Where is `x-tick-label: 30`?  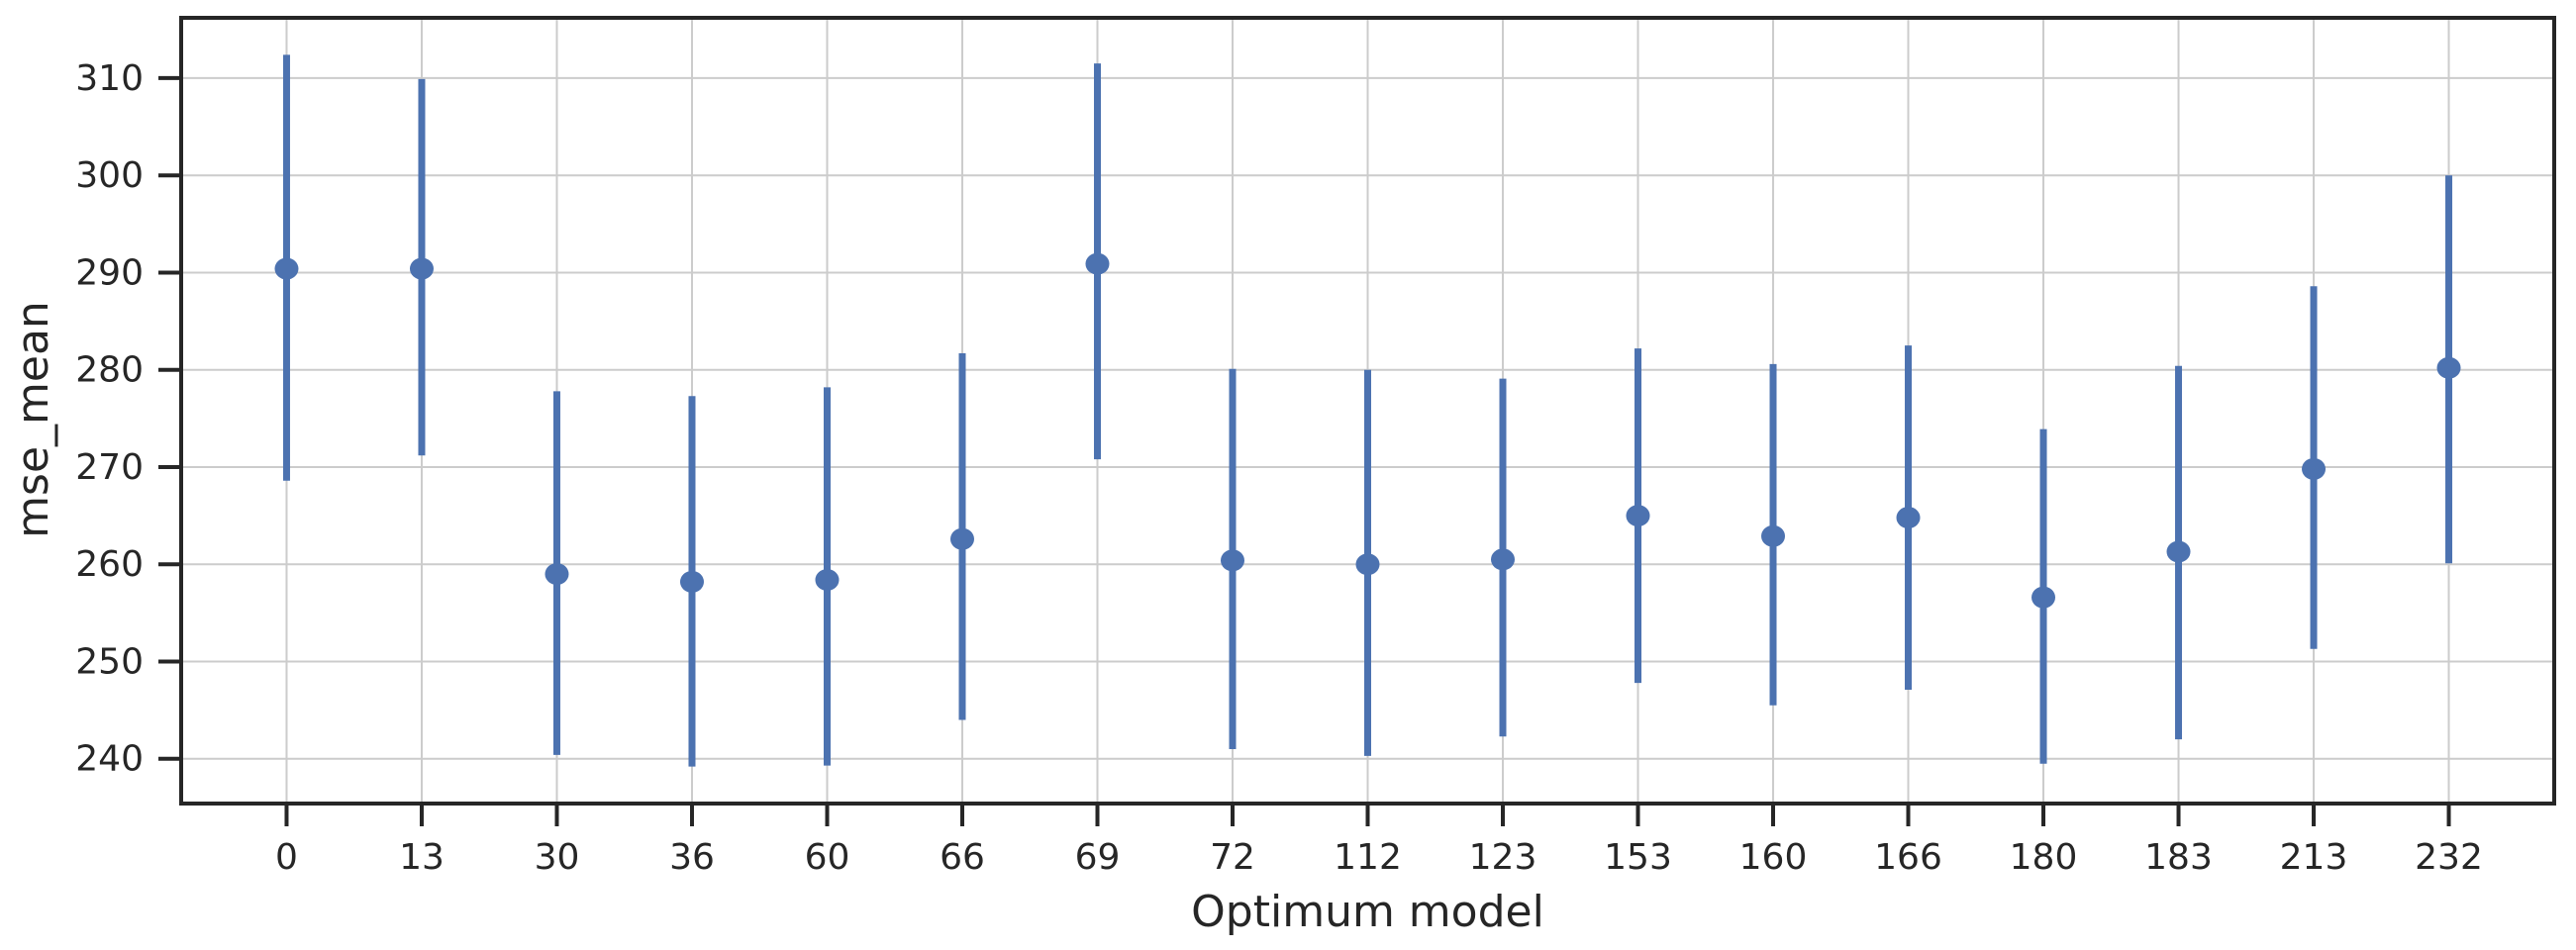 x-tick-label: 30 is located at coordinates (557, 858).